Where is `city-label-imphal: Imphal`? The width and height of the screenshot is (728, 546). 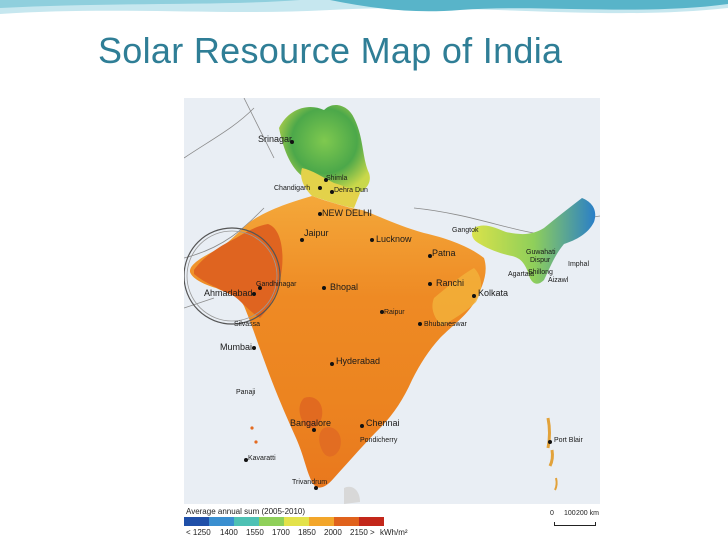
city-label-imphal: Imphal is located at coordinates (579, 264).